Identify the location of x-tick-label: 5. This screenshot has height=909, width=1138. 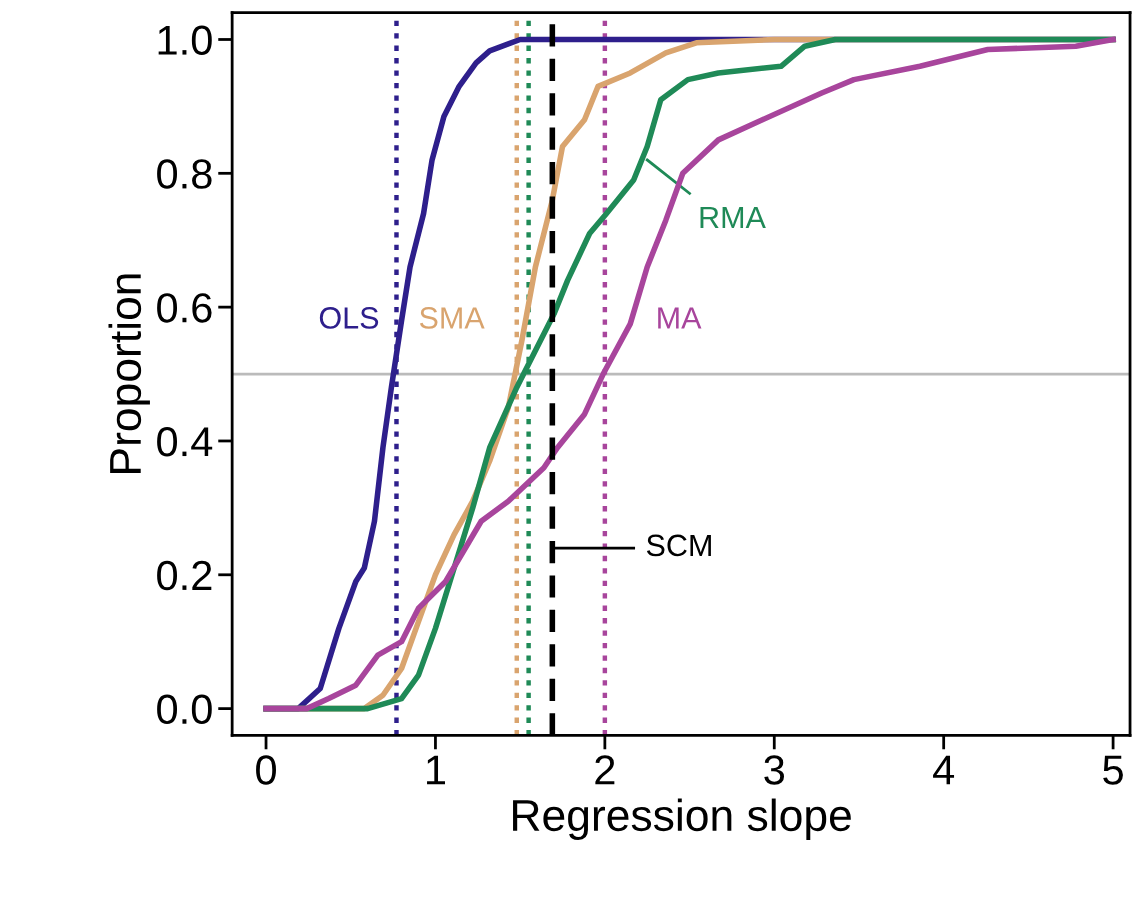
(1113, 770).